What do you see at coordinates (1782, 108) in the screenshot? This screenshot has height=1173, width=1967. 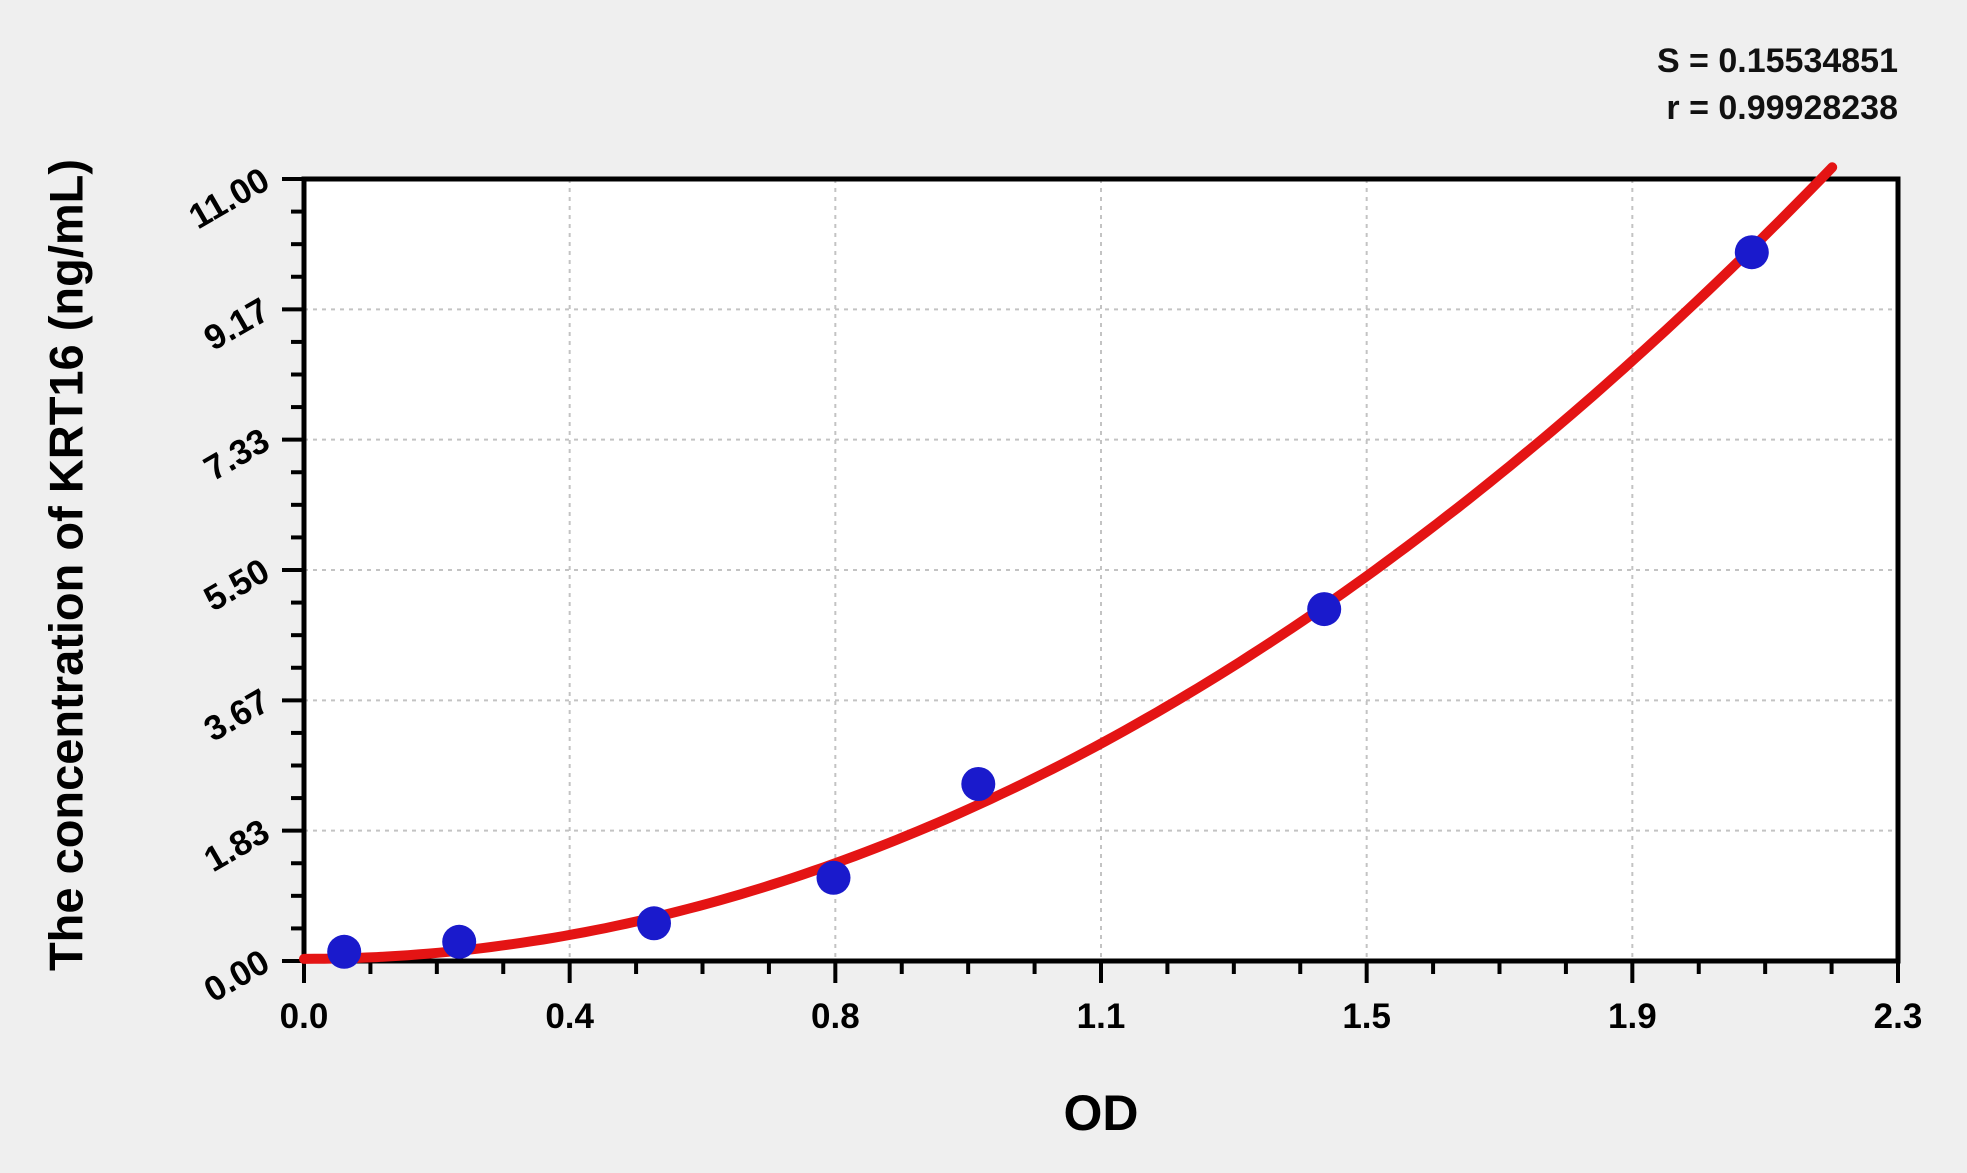 I see `stat-r-value: r = 0.99928238` at bounding box center [1782, 108].